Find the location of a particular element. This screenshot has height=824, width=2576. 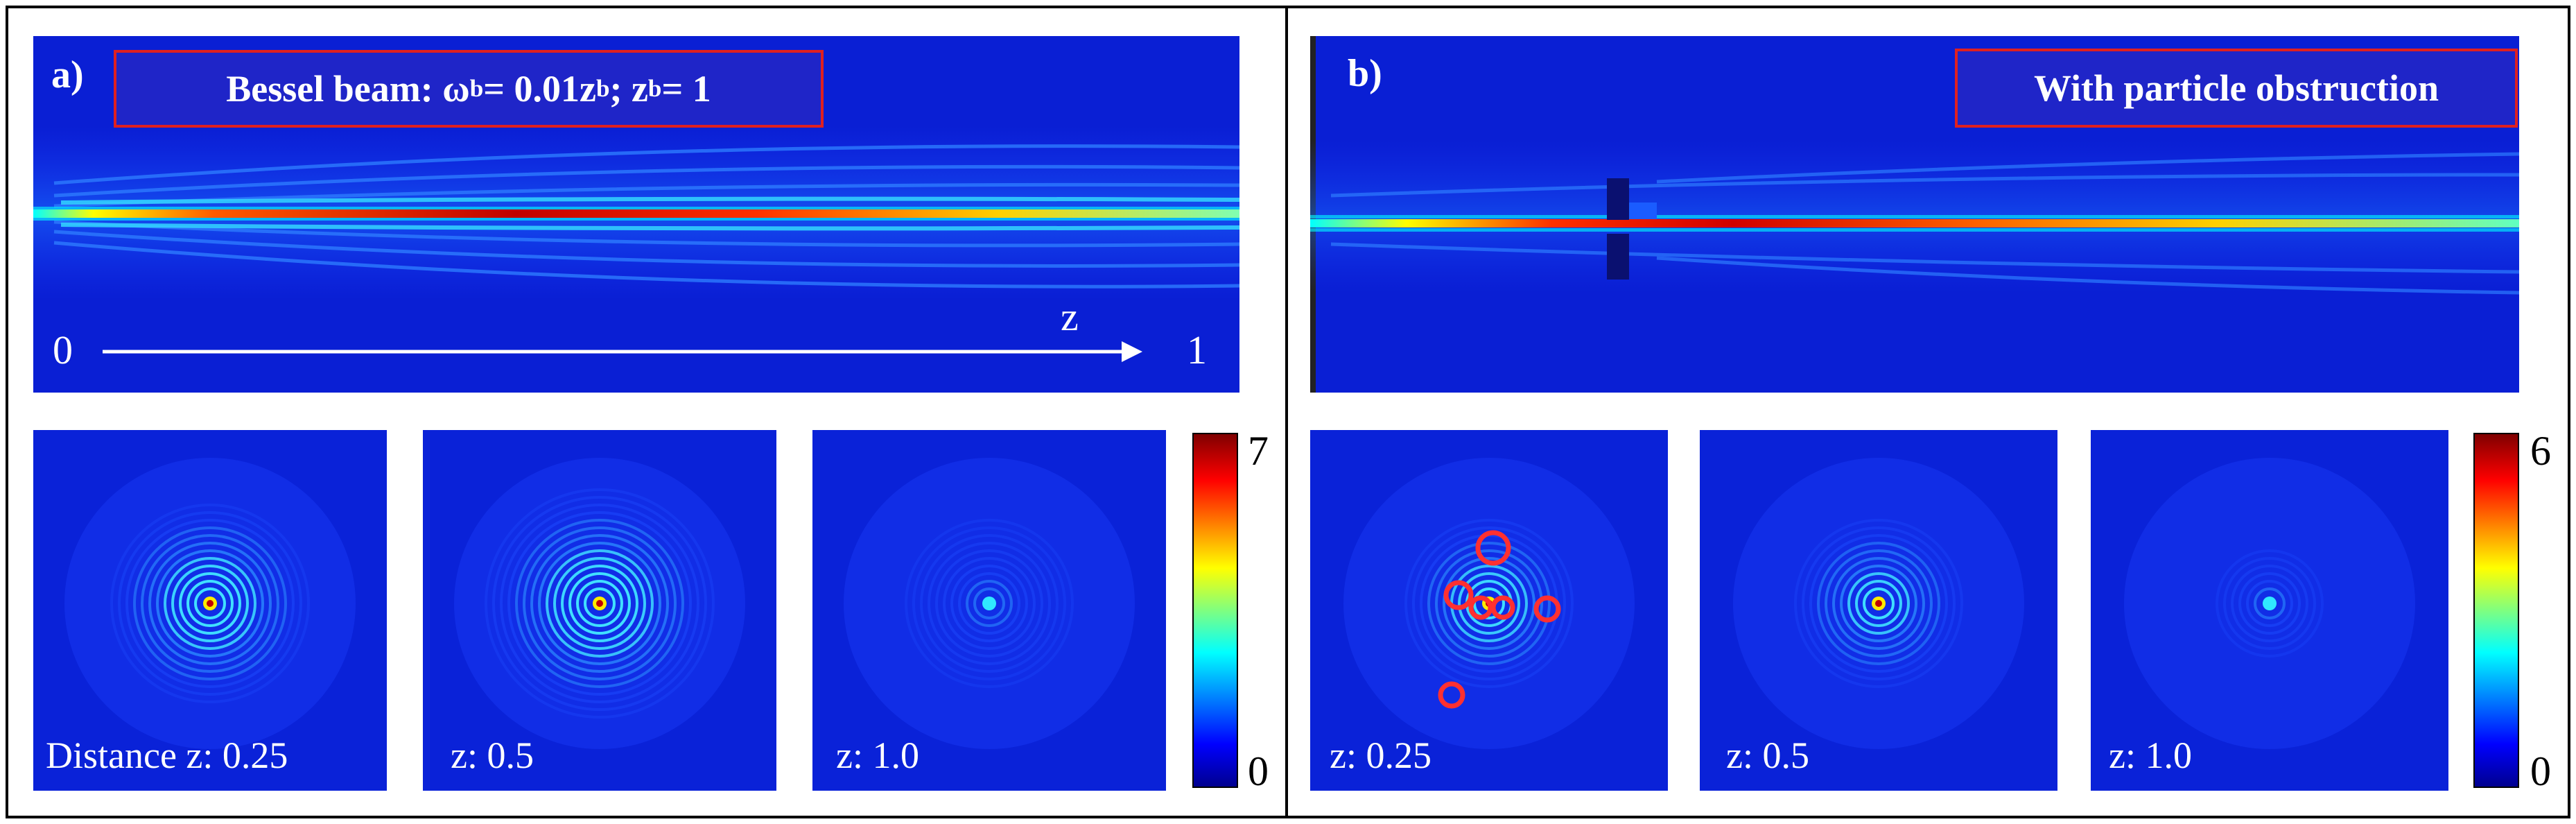

particle-markers is located at coordinates (1499, 619).